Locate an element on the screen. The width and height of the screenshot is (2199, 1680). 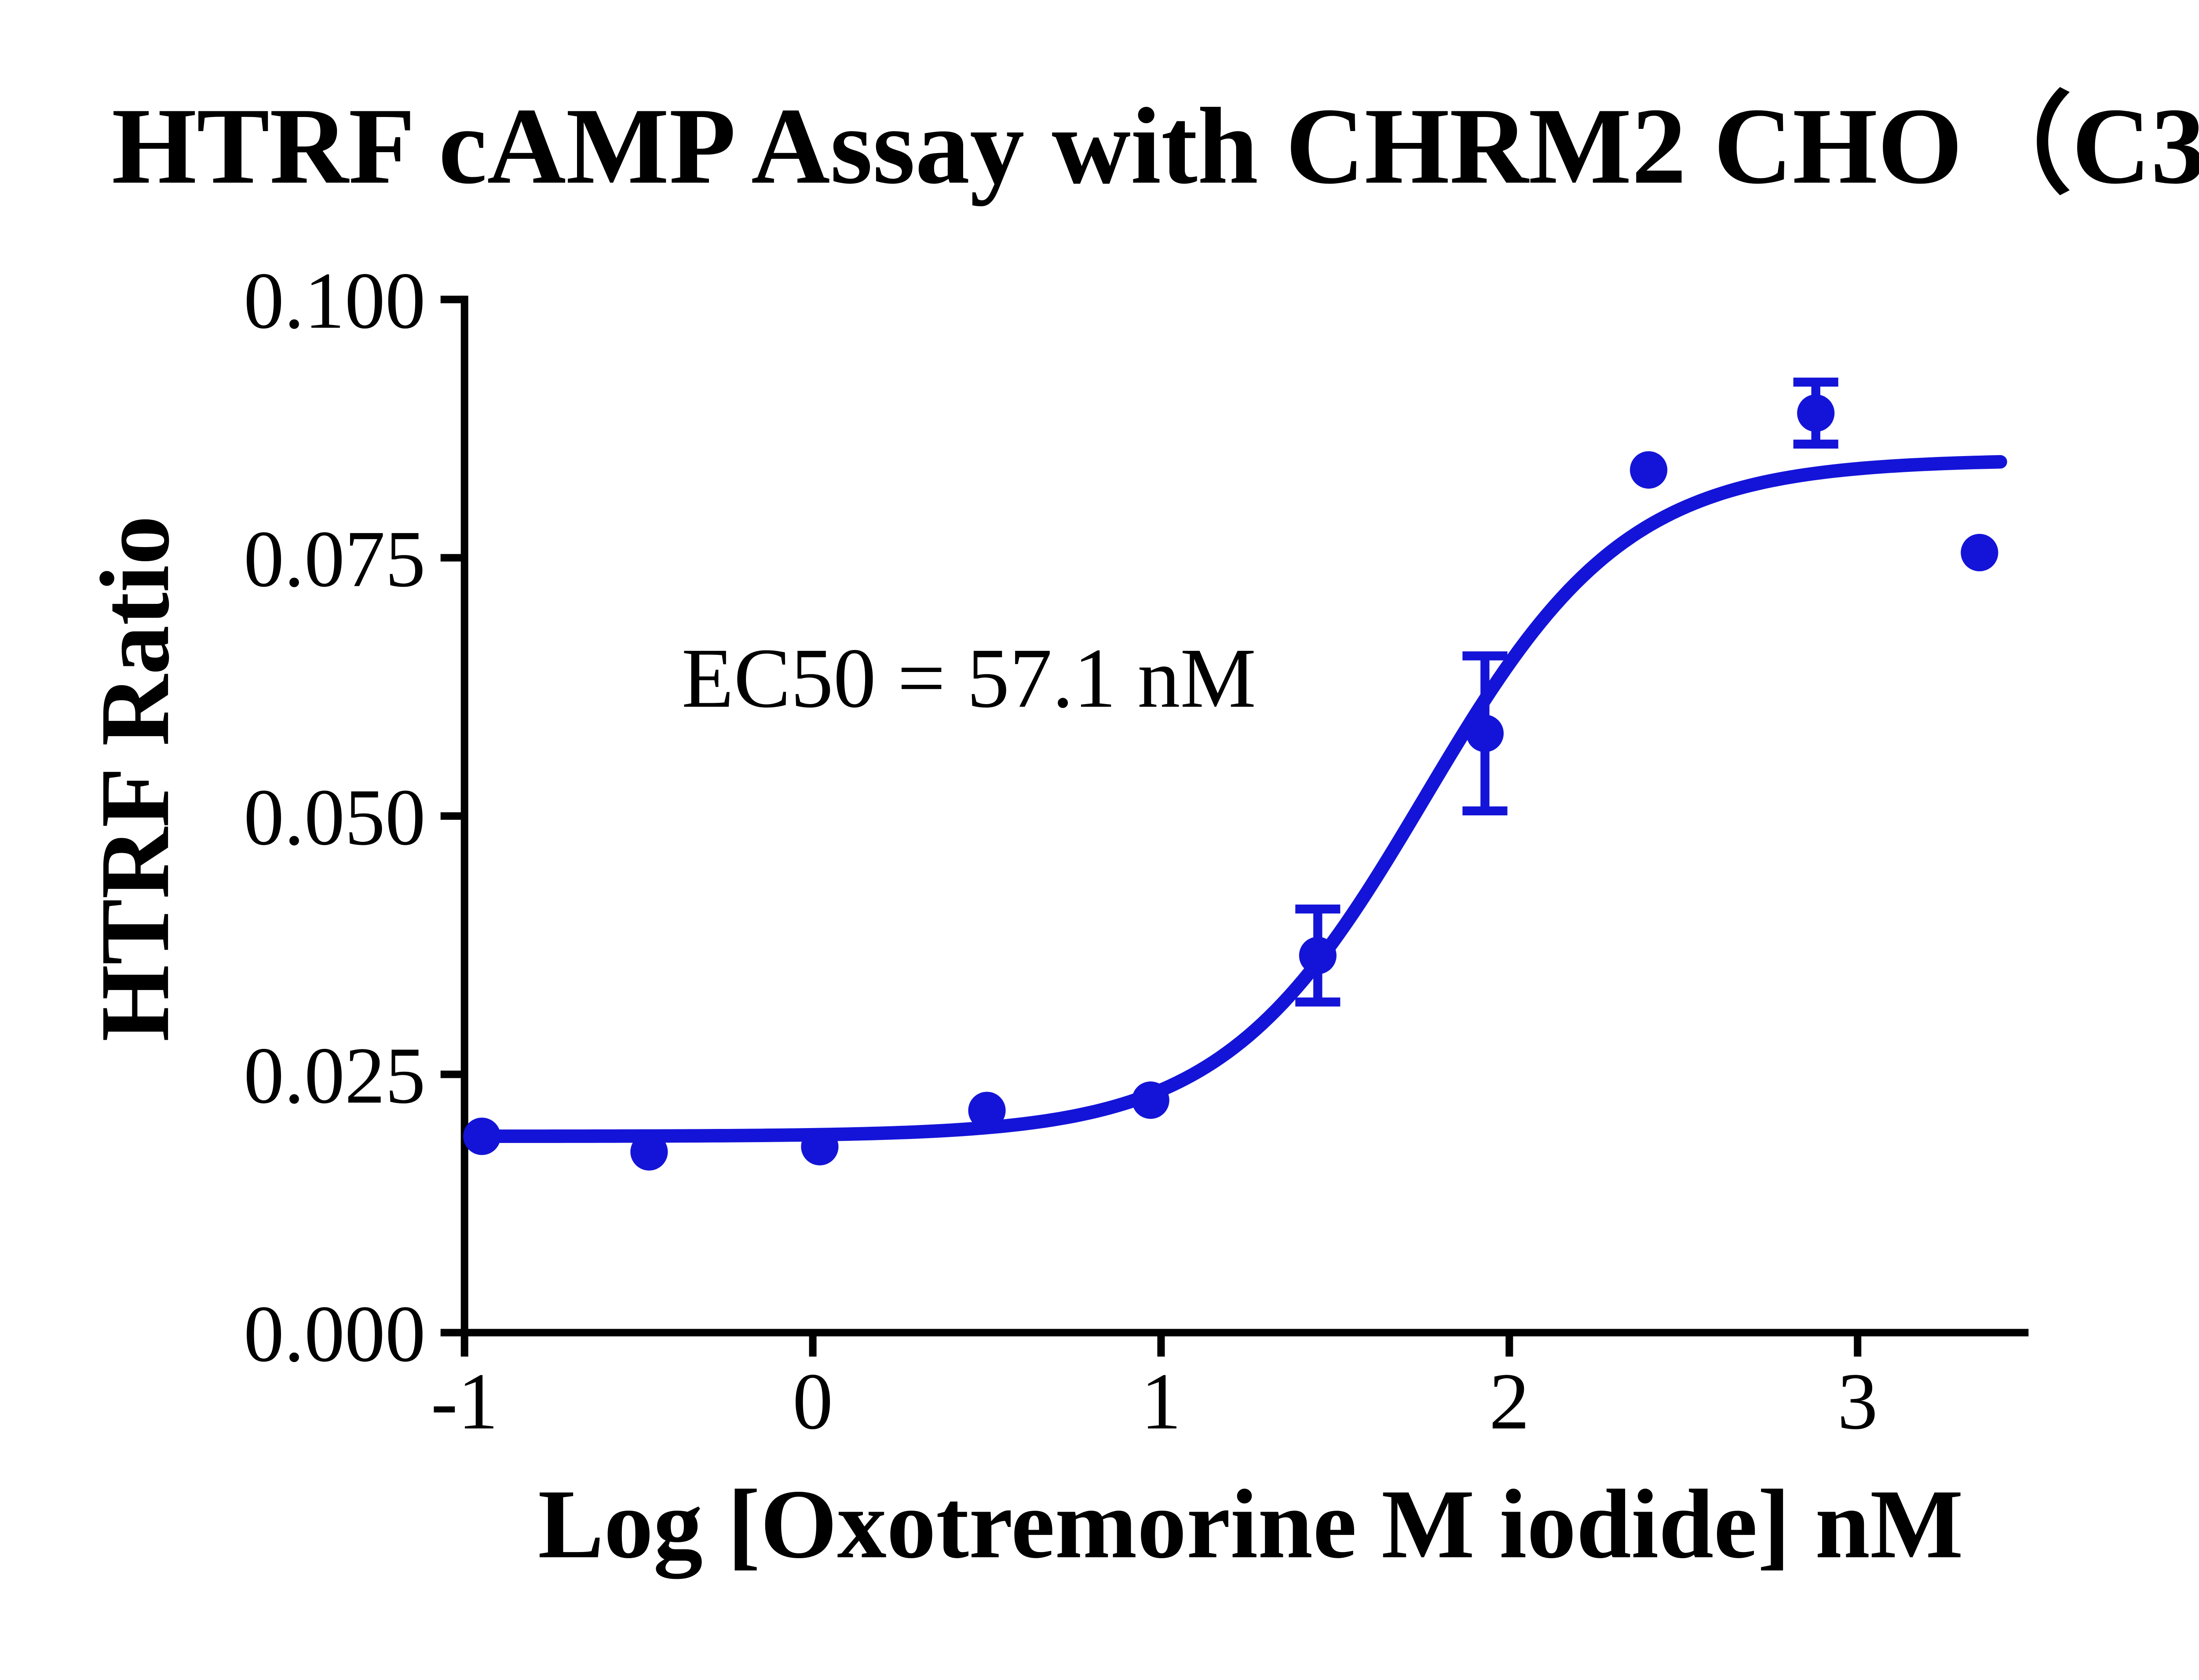
x-tick-label: -1 is located at coordinates (465, 1401).